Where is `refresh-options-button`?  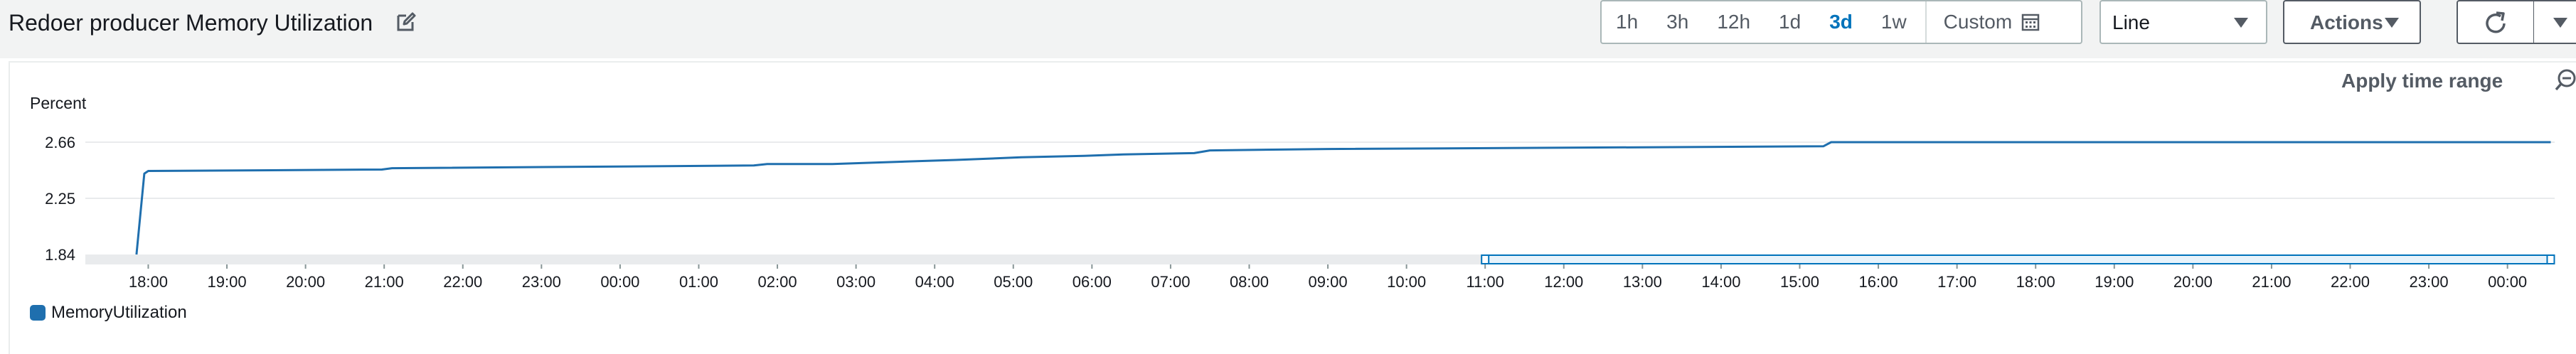 refresh-options-button is located at coordinates (2554, 22).